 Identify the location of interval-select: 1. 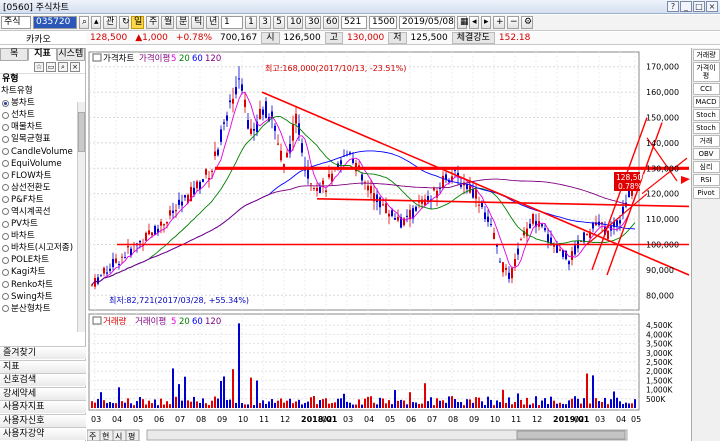
(232, 22).